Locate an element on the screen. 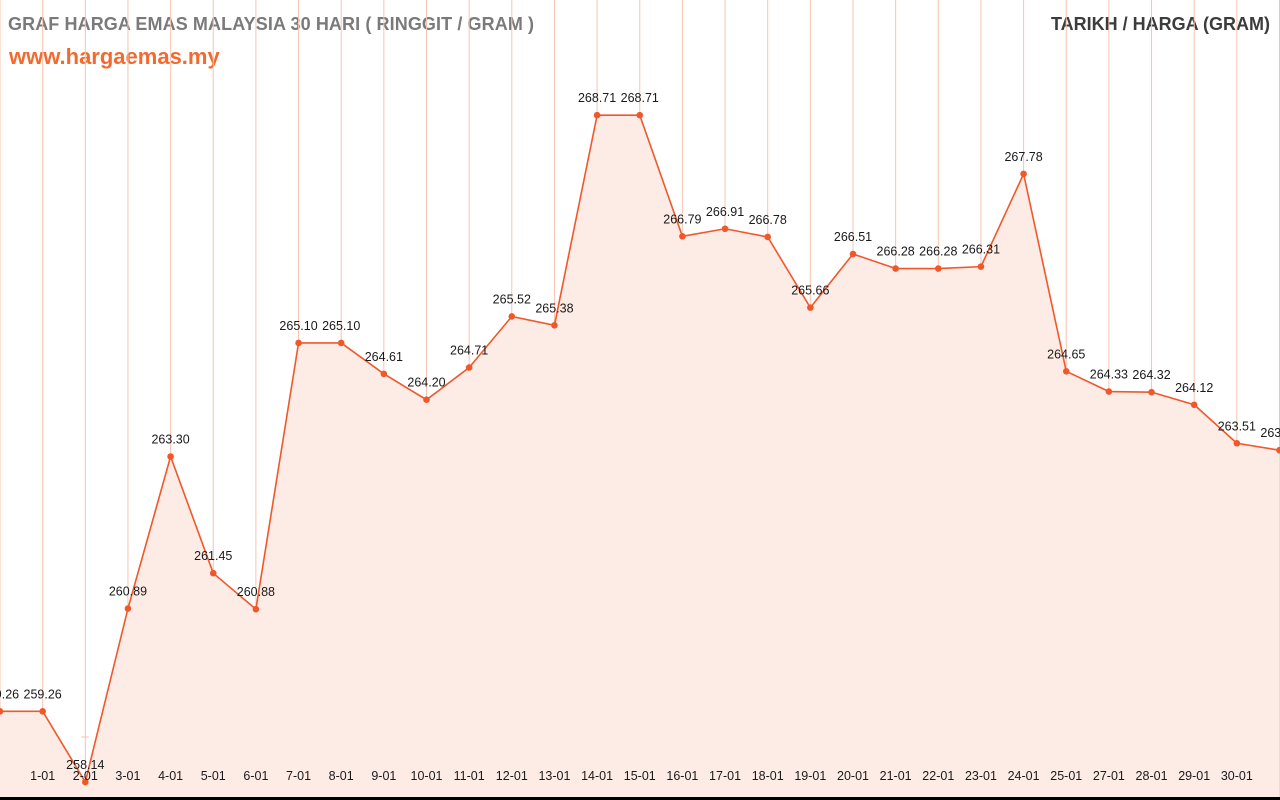 This screenshot has height=800, width=1280. x-tick-label: 25-01 is located at coordinates (1066, 776).